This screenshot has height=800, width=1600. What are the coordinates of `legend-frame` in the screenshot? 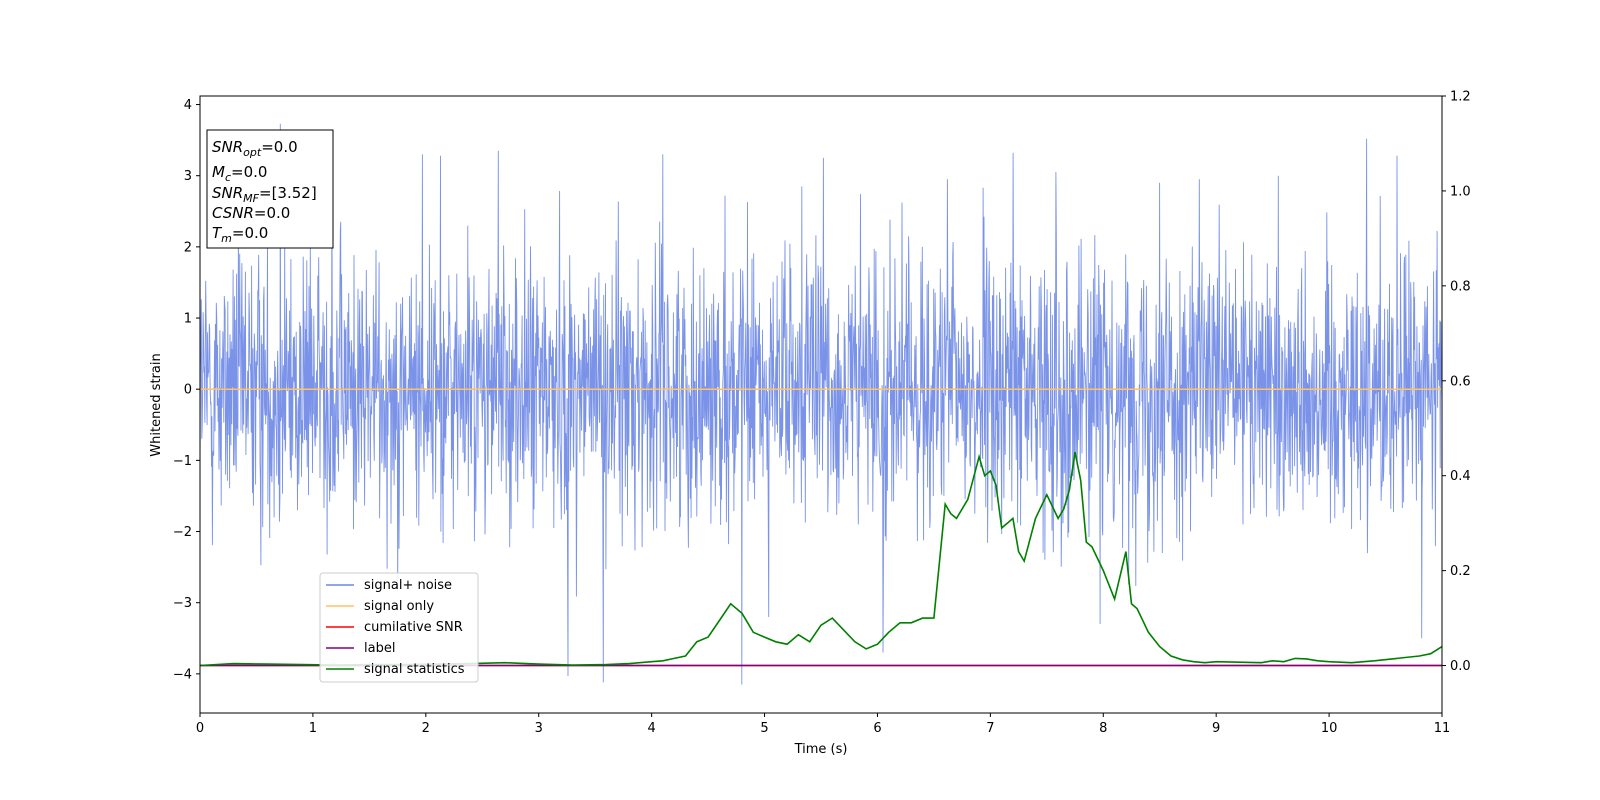 It's located at (399, 627).